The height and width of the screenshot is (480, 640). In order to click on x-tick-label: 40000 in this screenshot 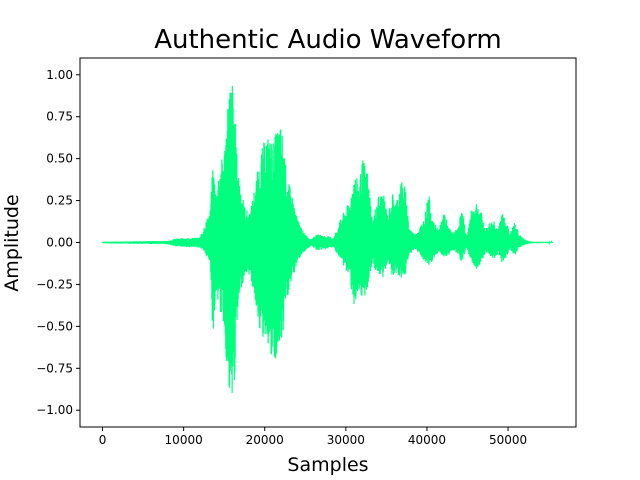, I will do `click(427, 440)`.